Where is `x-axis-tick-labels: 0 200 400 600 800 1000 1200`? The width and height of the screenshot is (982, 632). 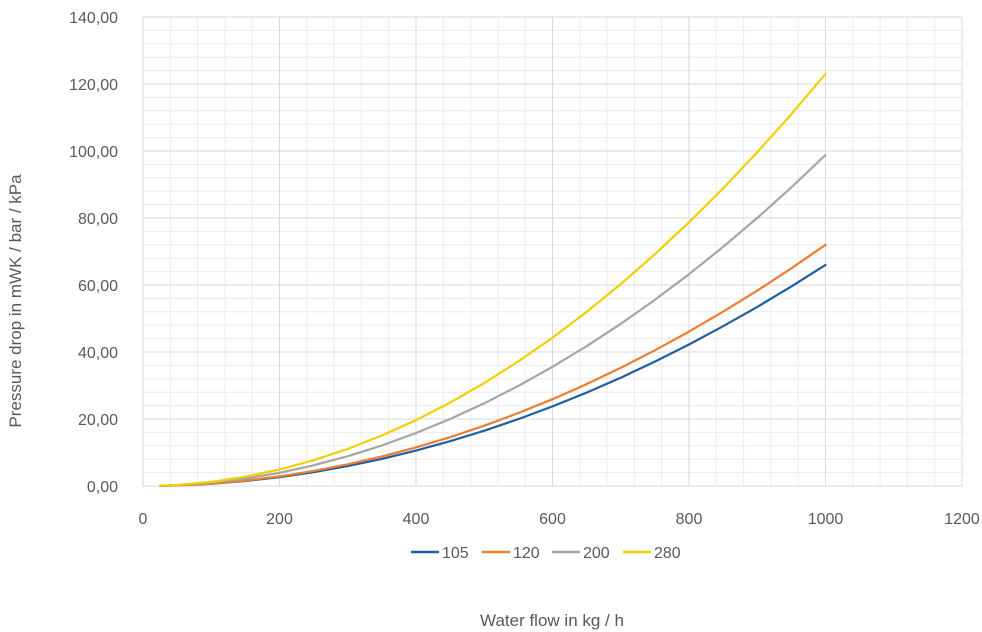 x-axis-tick-labels: 0 200 400 600 800 1000 1200 is located at coordinates (559, 519).